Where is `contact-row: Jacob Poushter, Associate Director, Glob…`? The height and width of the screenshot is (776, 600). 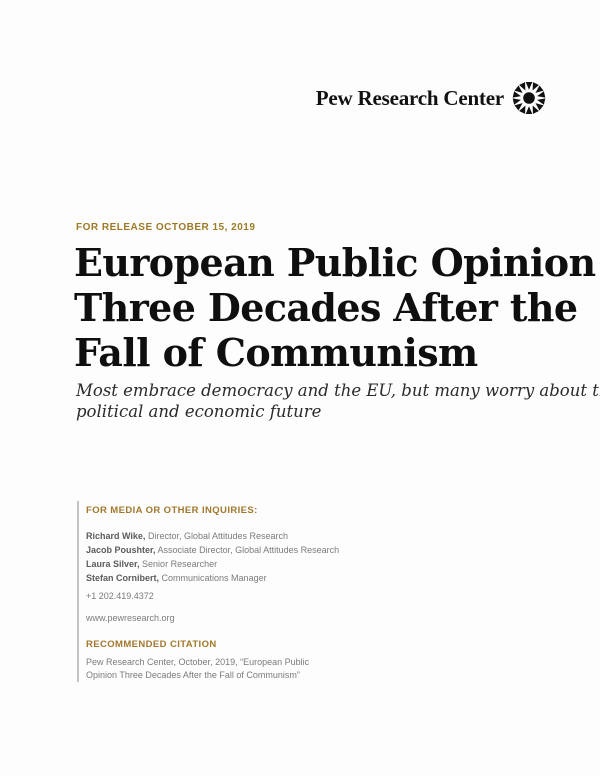 contact-row: Jacob Poushter, Associate Director, Glob… is located at coordinates (231, 550).